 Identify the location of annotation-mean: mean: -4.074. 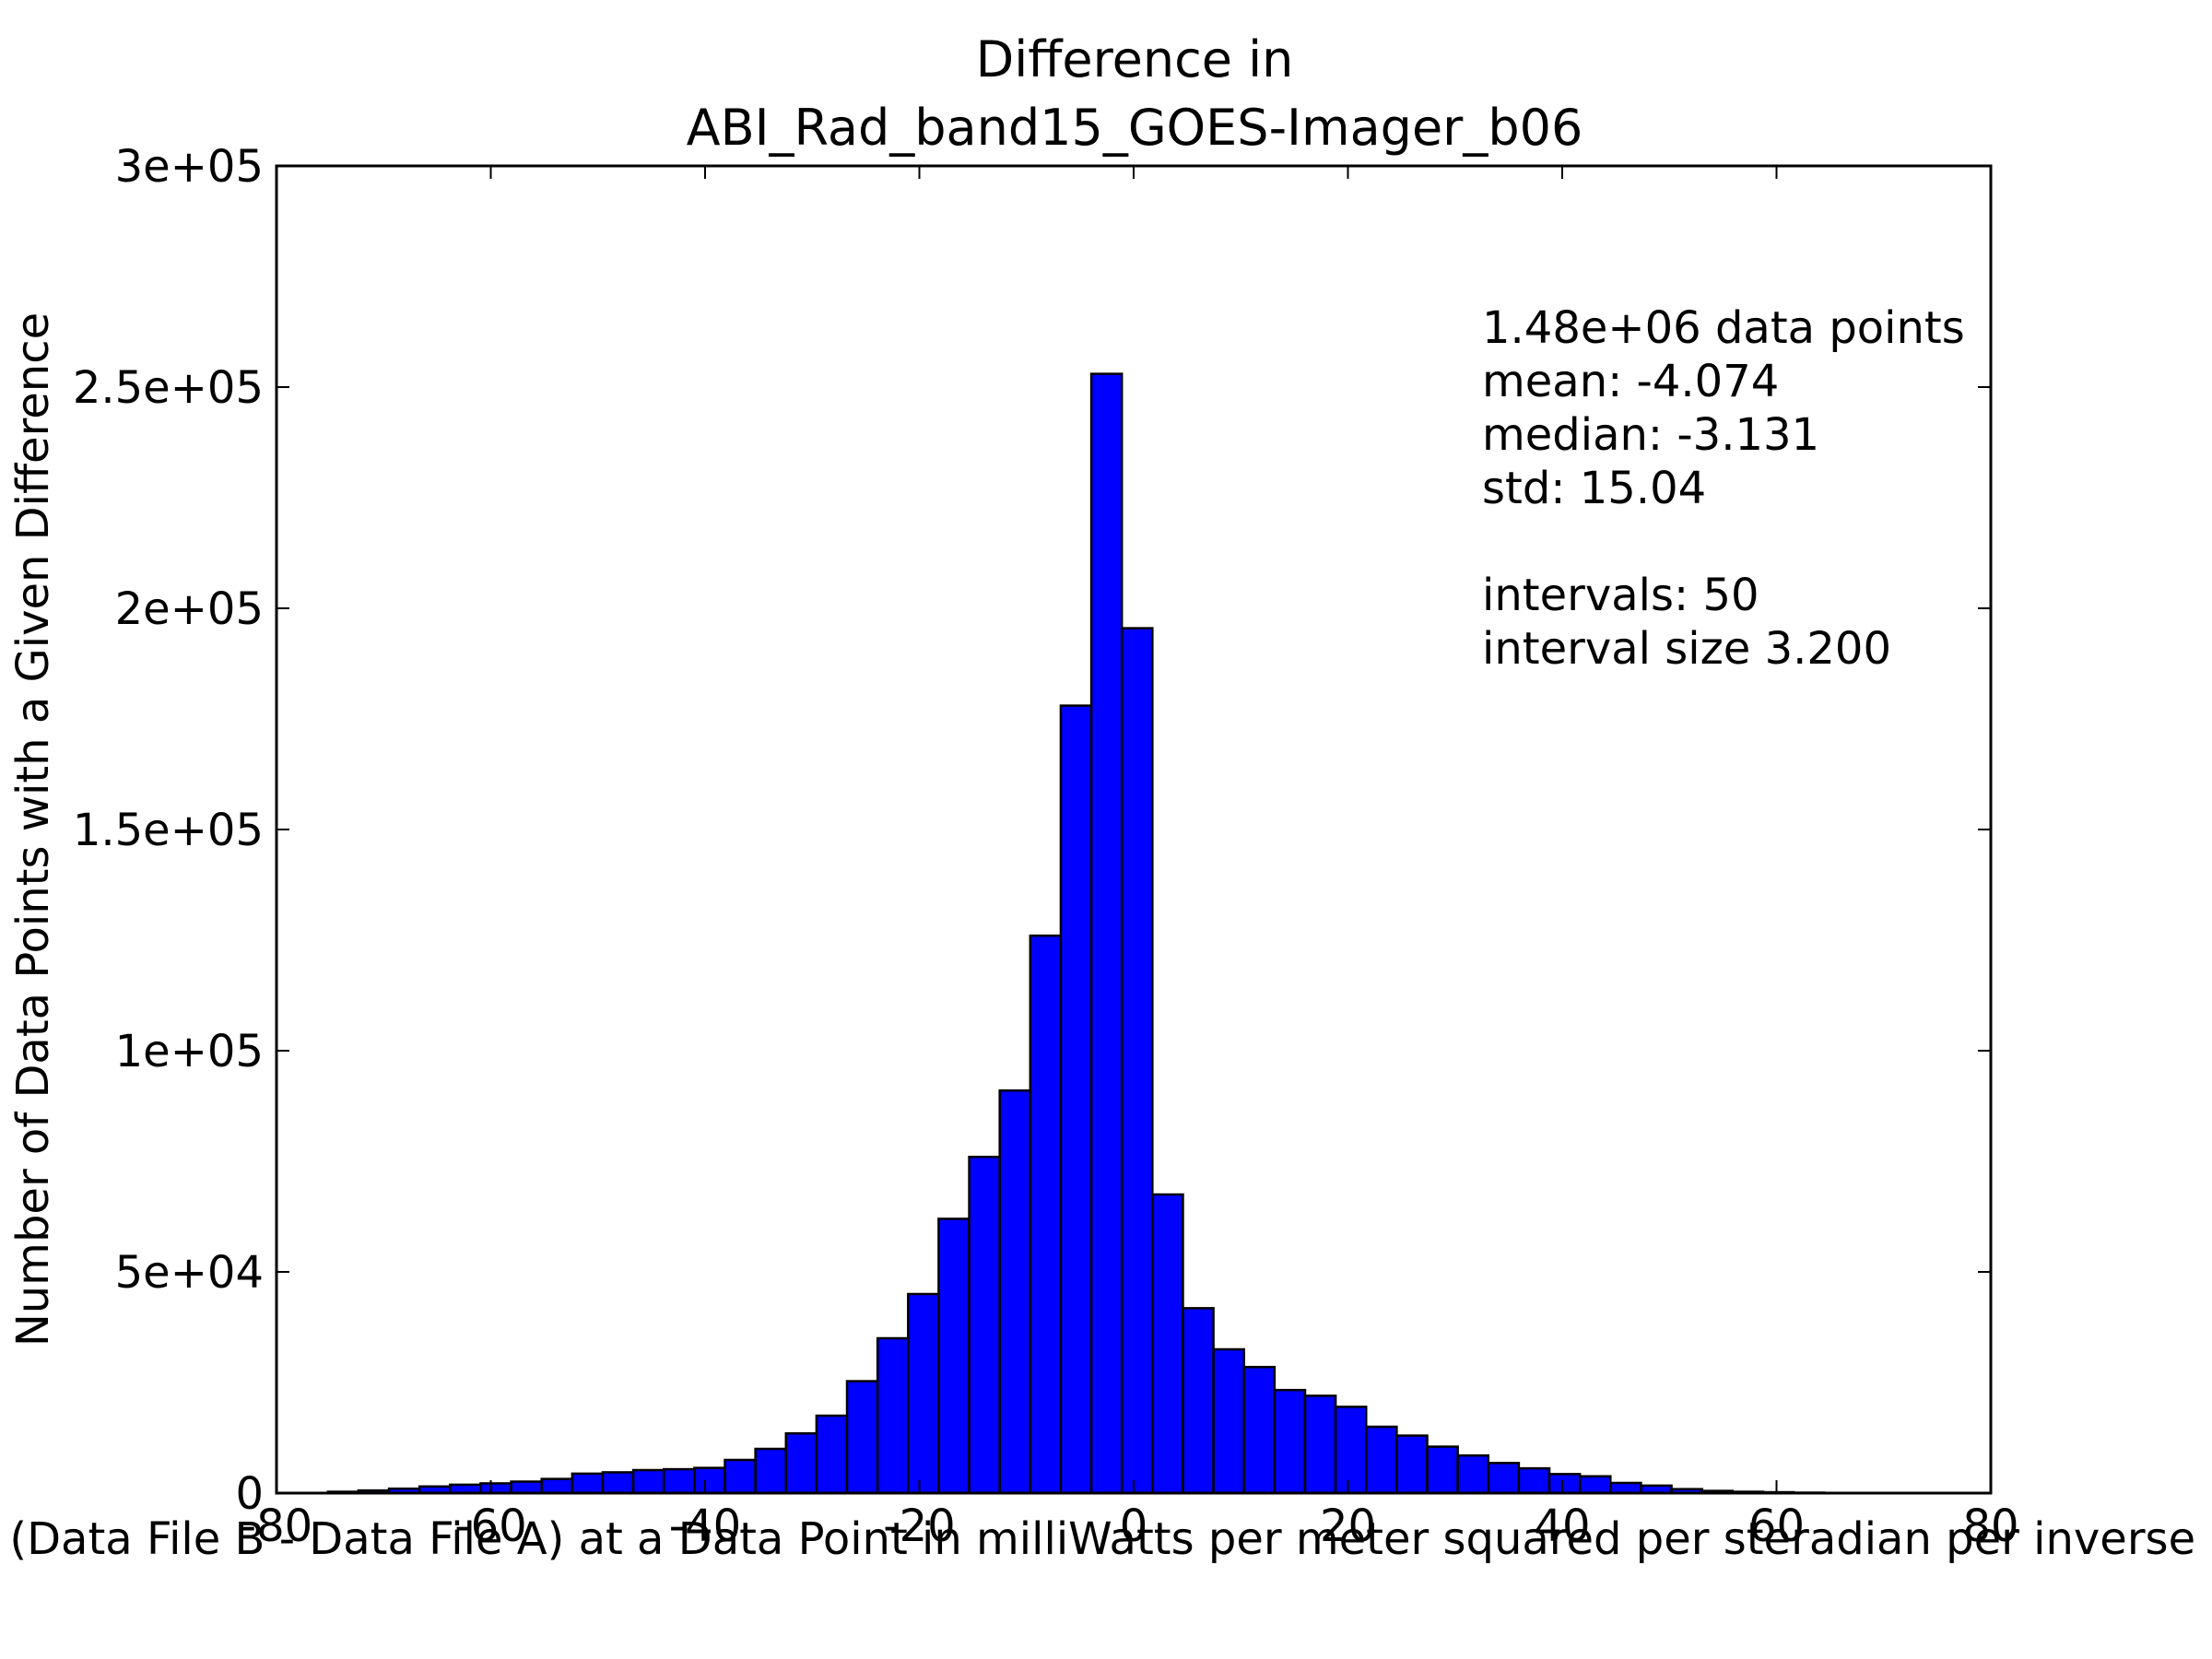
(1630, 381).